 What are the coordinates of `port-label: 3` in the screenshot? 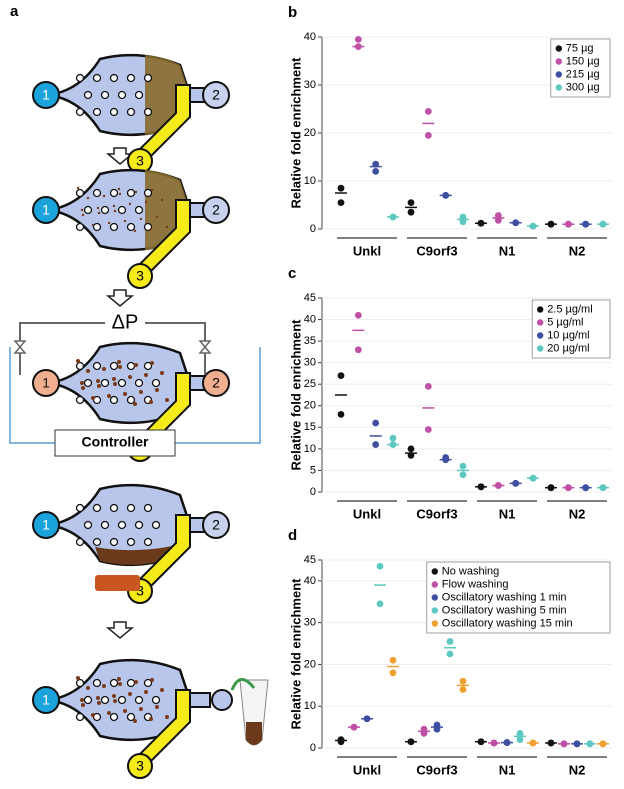 It's located at (140, 766).